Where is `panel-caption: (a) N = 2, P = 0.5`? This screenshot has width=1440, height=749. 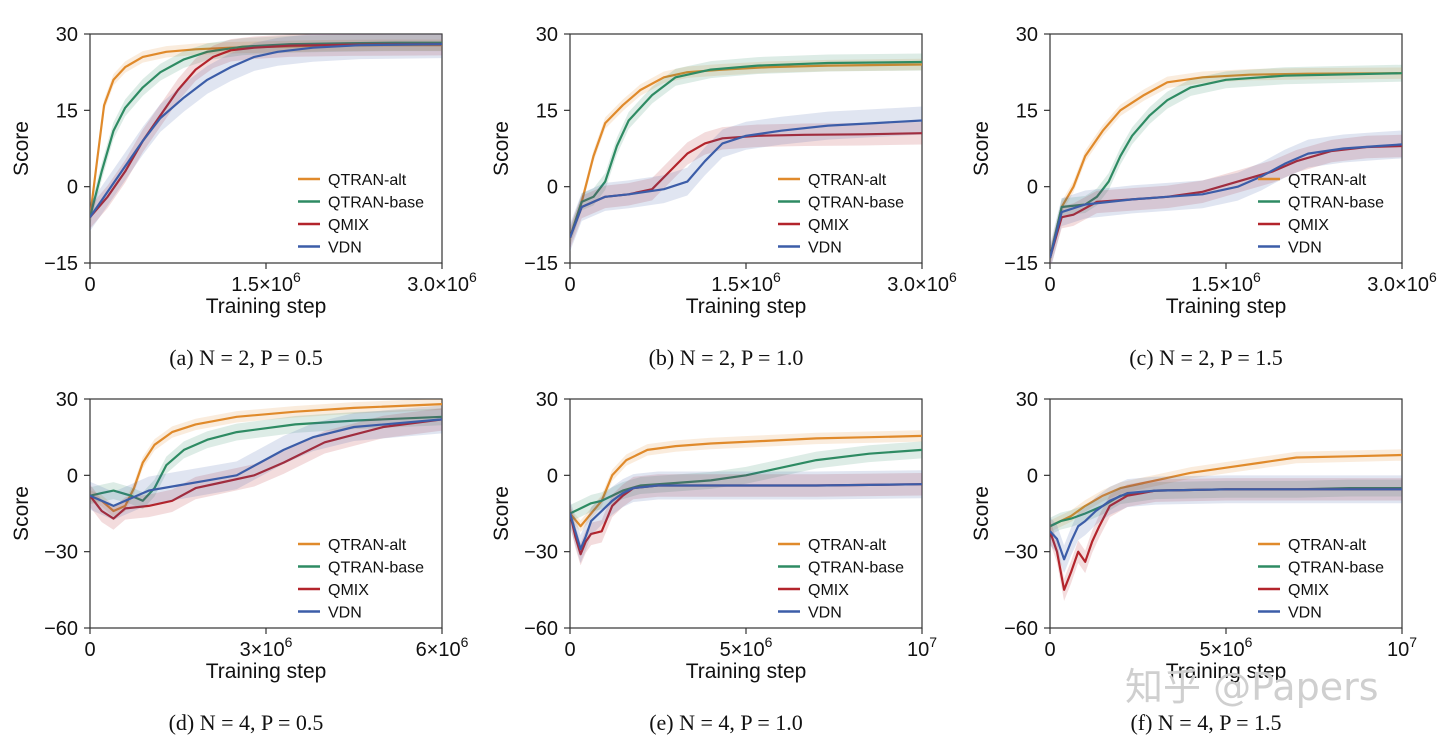
panel-caption: (a) N = 2, P = 0.5 is located at coordinates (246, 357).